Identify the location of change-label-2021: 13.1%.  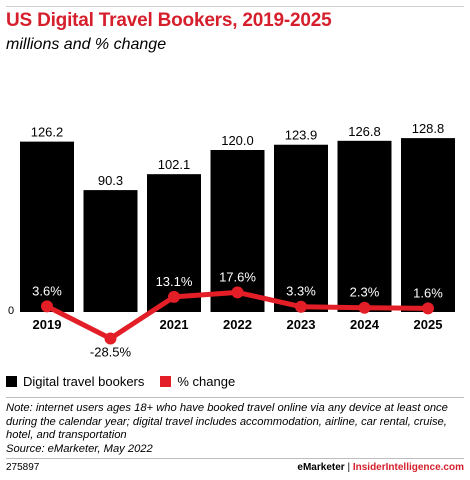
(174, 281).